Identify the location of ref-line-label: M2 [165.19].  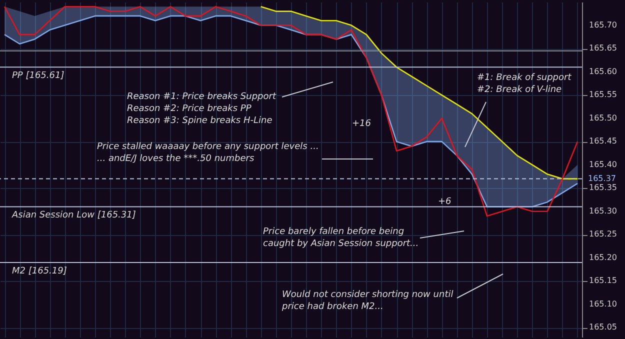
(40, 271).